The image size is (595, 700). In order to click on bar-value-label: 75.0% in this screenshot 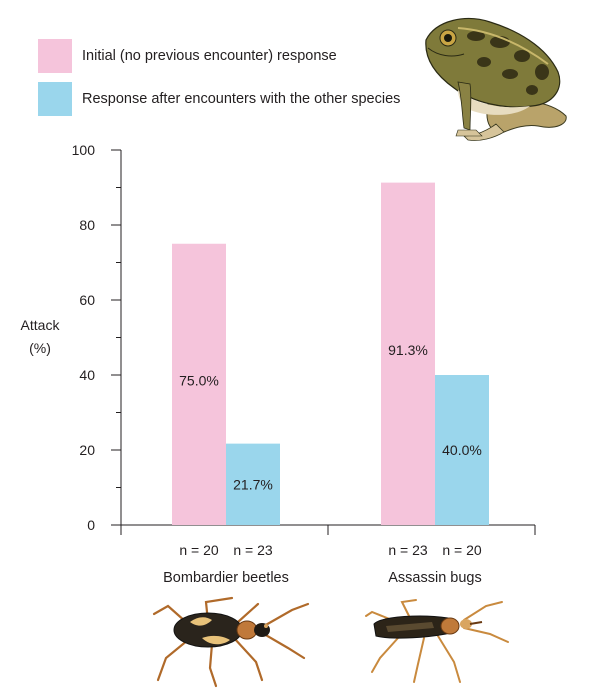, I will do `click(199, 380)`.